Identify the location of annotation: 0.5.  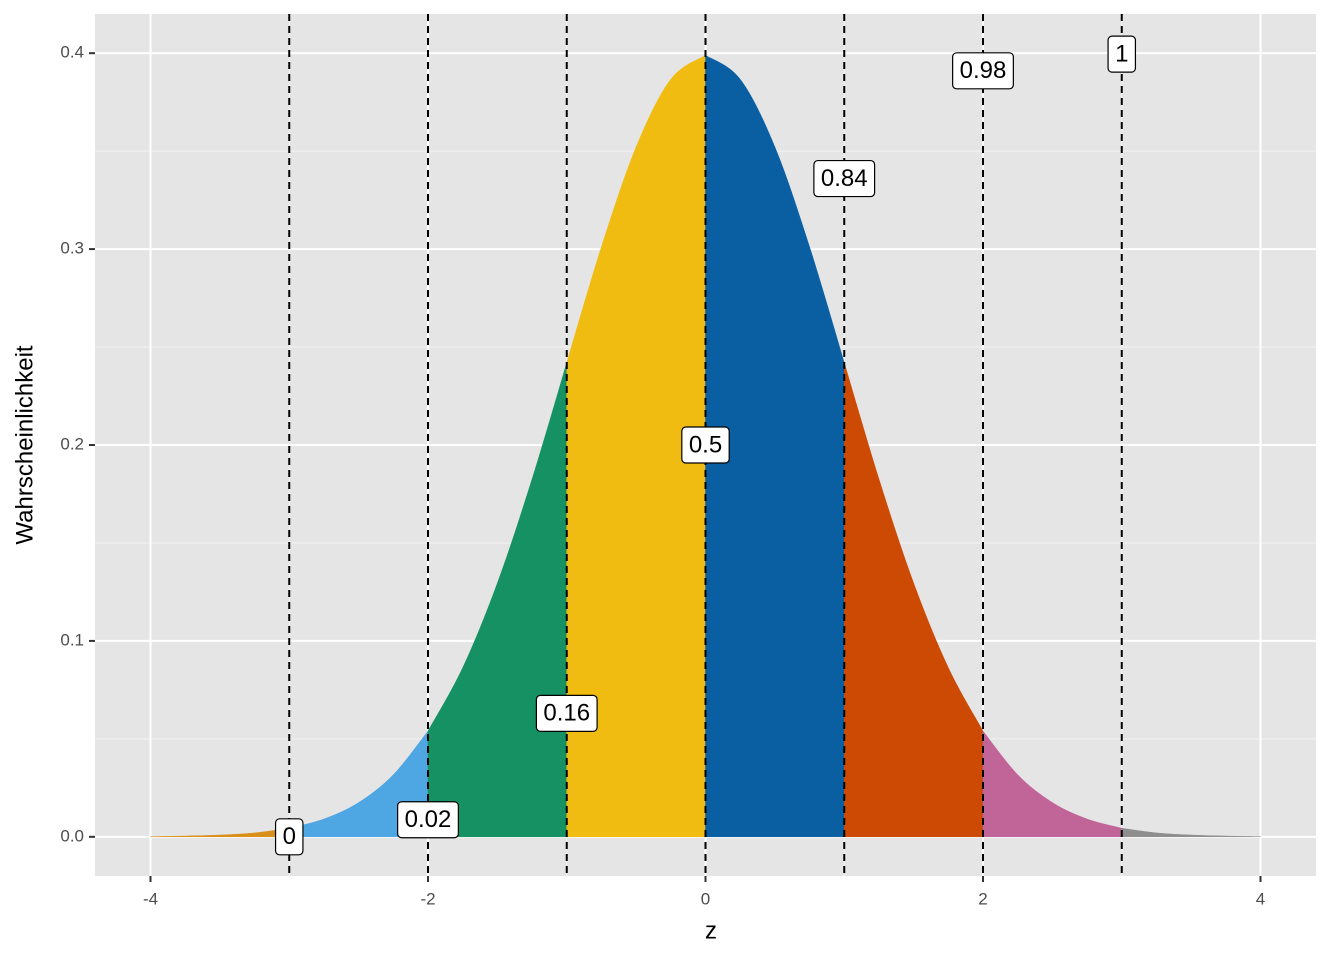
(705, 445).